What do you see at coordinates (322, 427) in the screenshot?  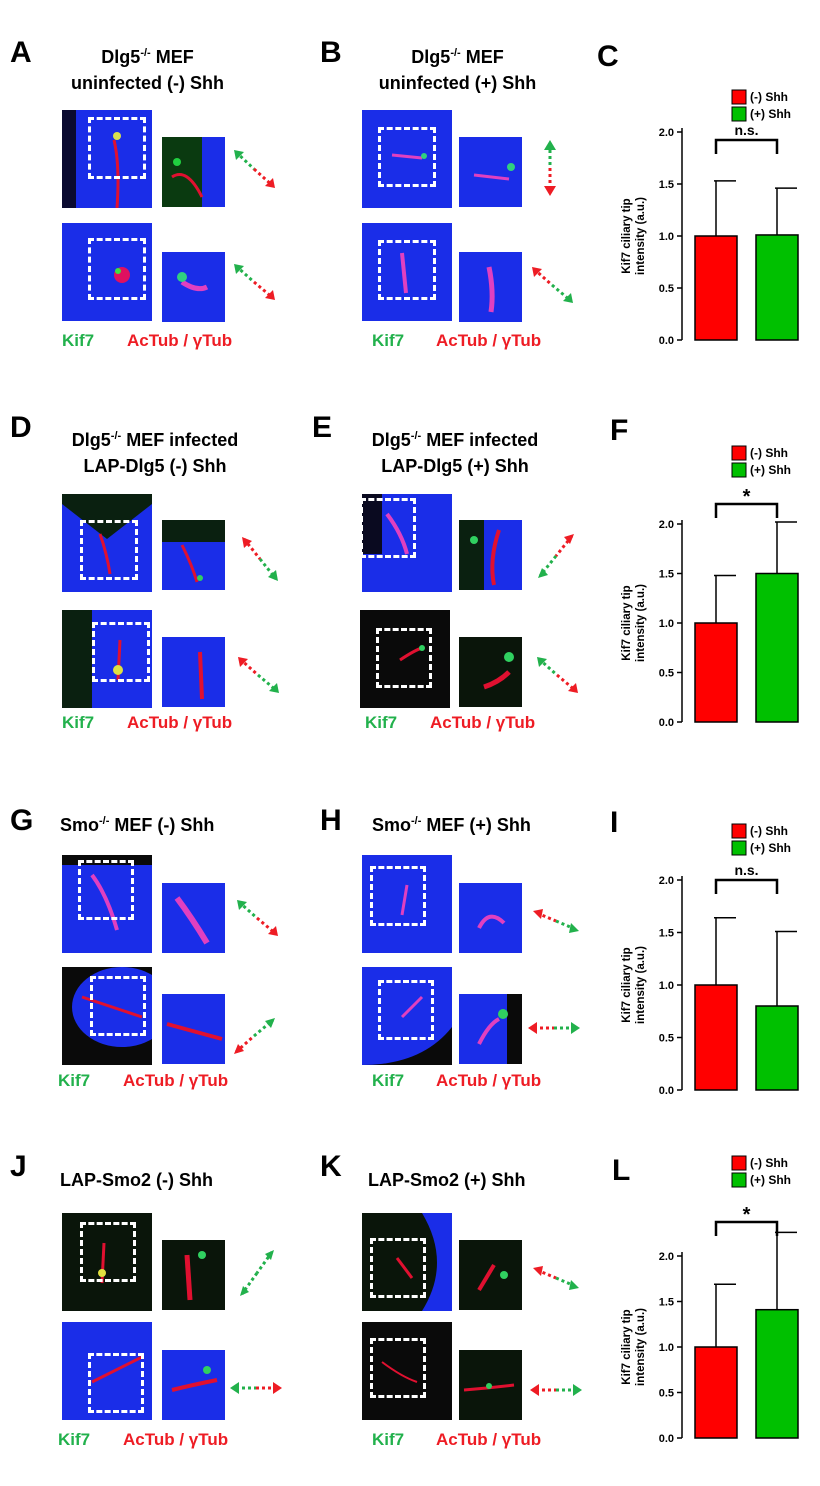 I see `panel-letter-e: E` at bounding box center [322, 427].